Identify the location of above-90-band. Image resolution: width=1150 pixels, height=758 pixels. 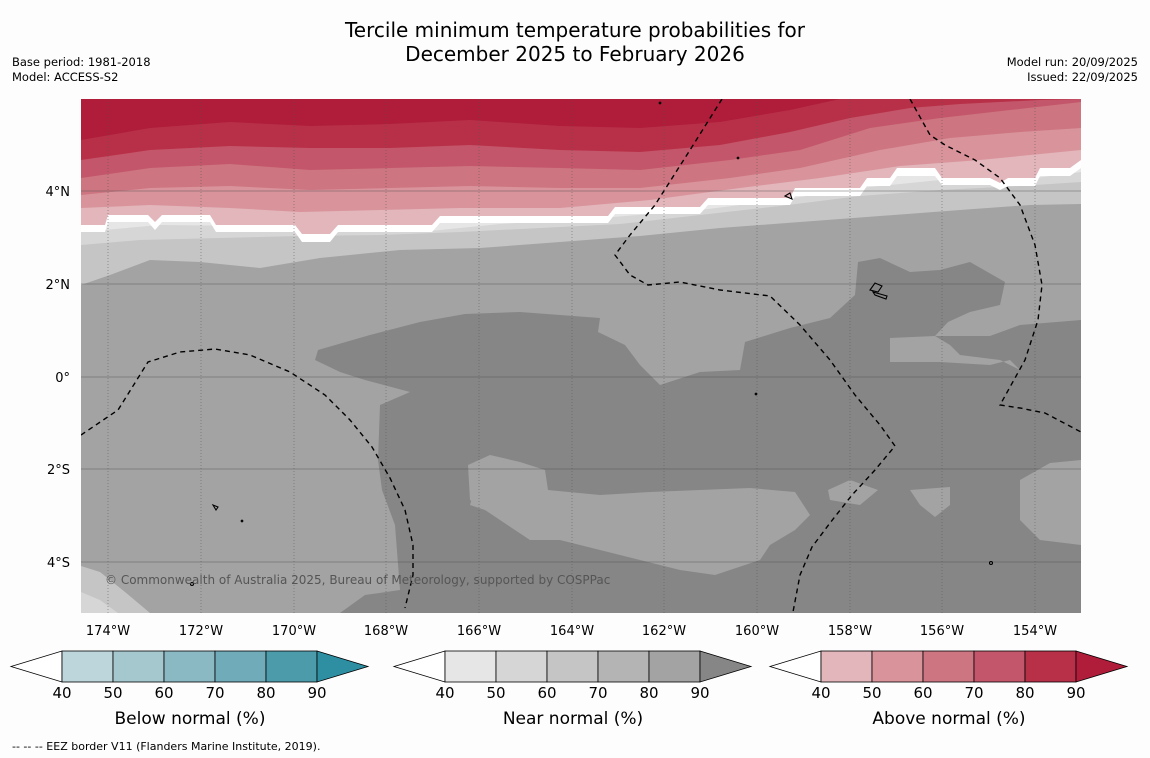
(460, 119).